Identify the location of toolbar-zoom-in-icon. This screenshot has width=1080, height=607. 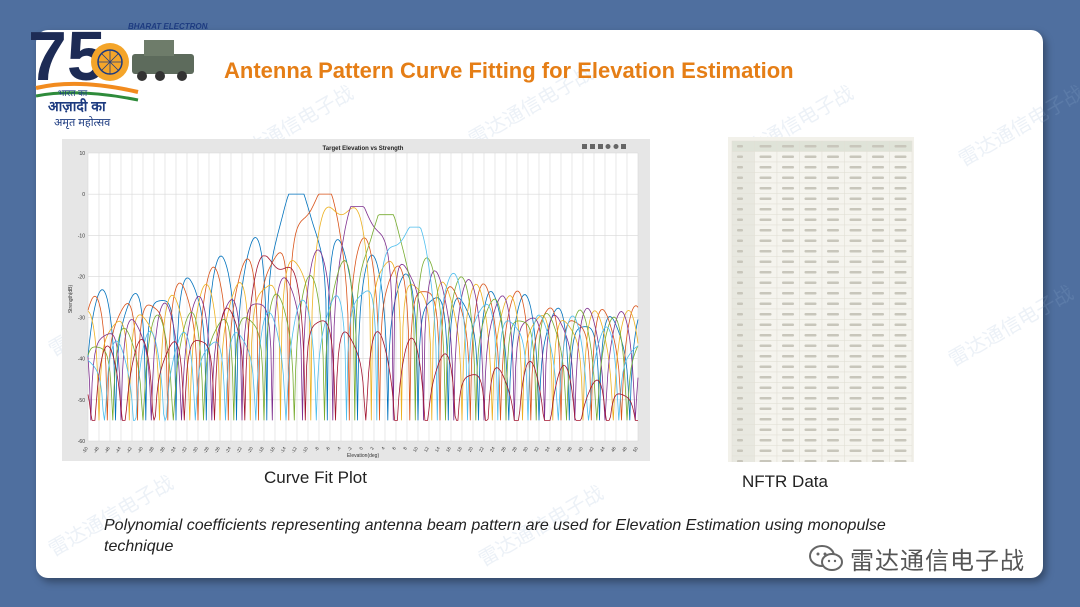
(608, 146).